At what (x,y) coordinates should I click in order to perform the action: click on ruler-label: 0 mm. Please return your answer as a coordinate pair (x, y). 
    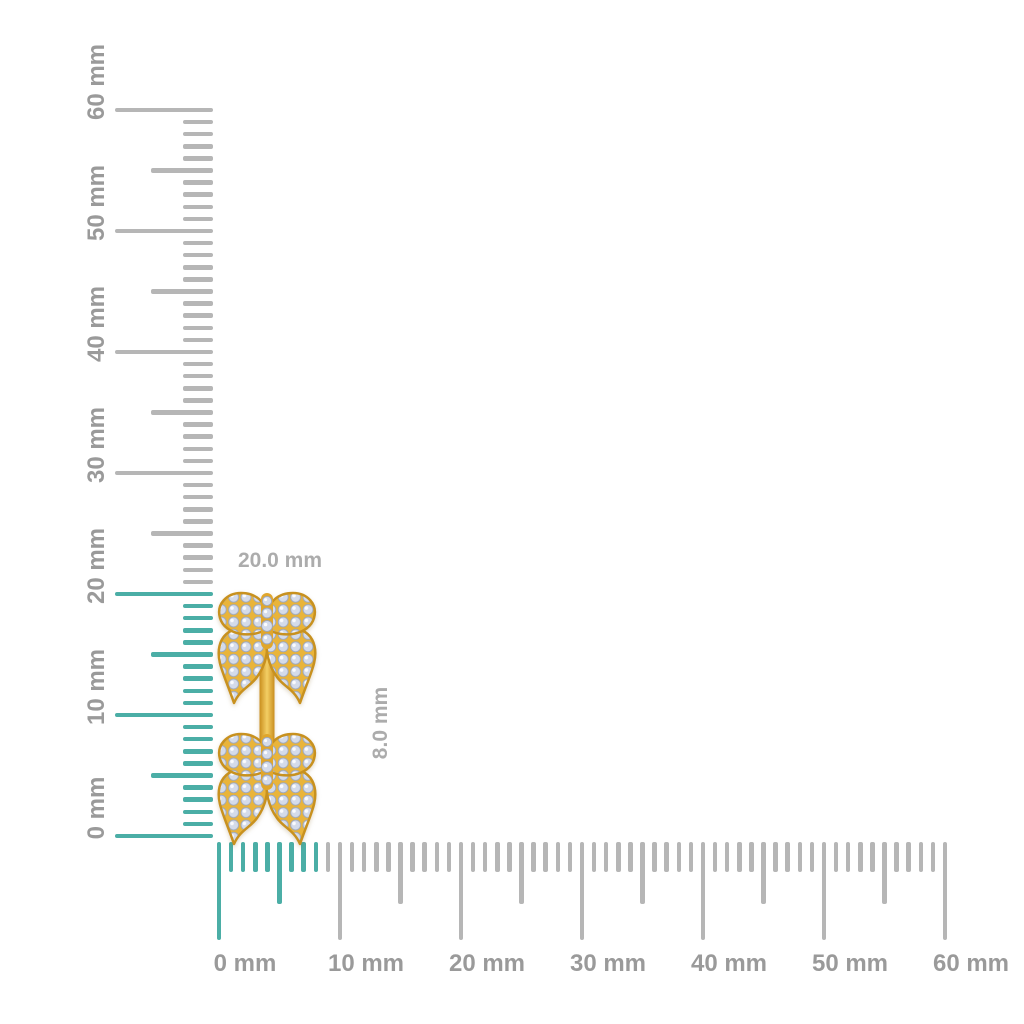
    Looking at the image, I should click on (245, 963).